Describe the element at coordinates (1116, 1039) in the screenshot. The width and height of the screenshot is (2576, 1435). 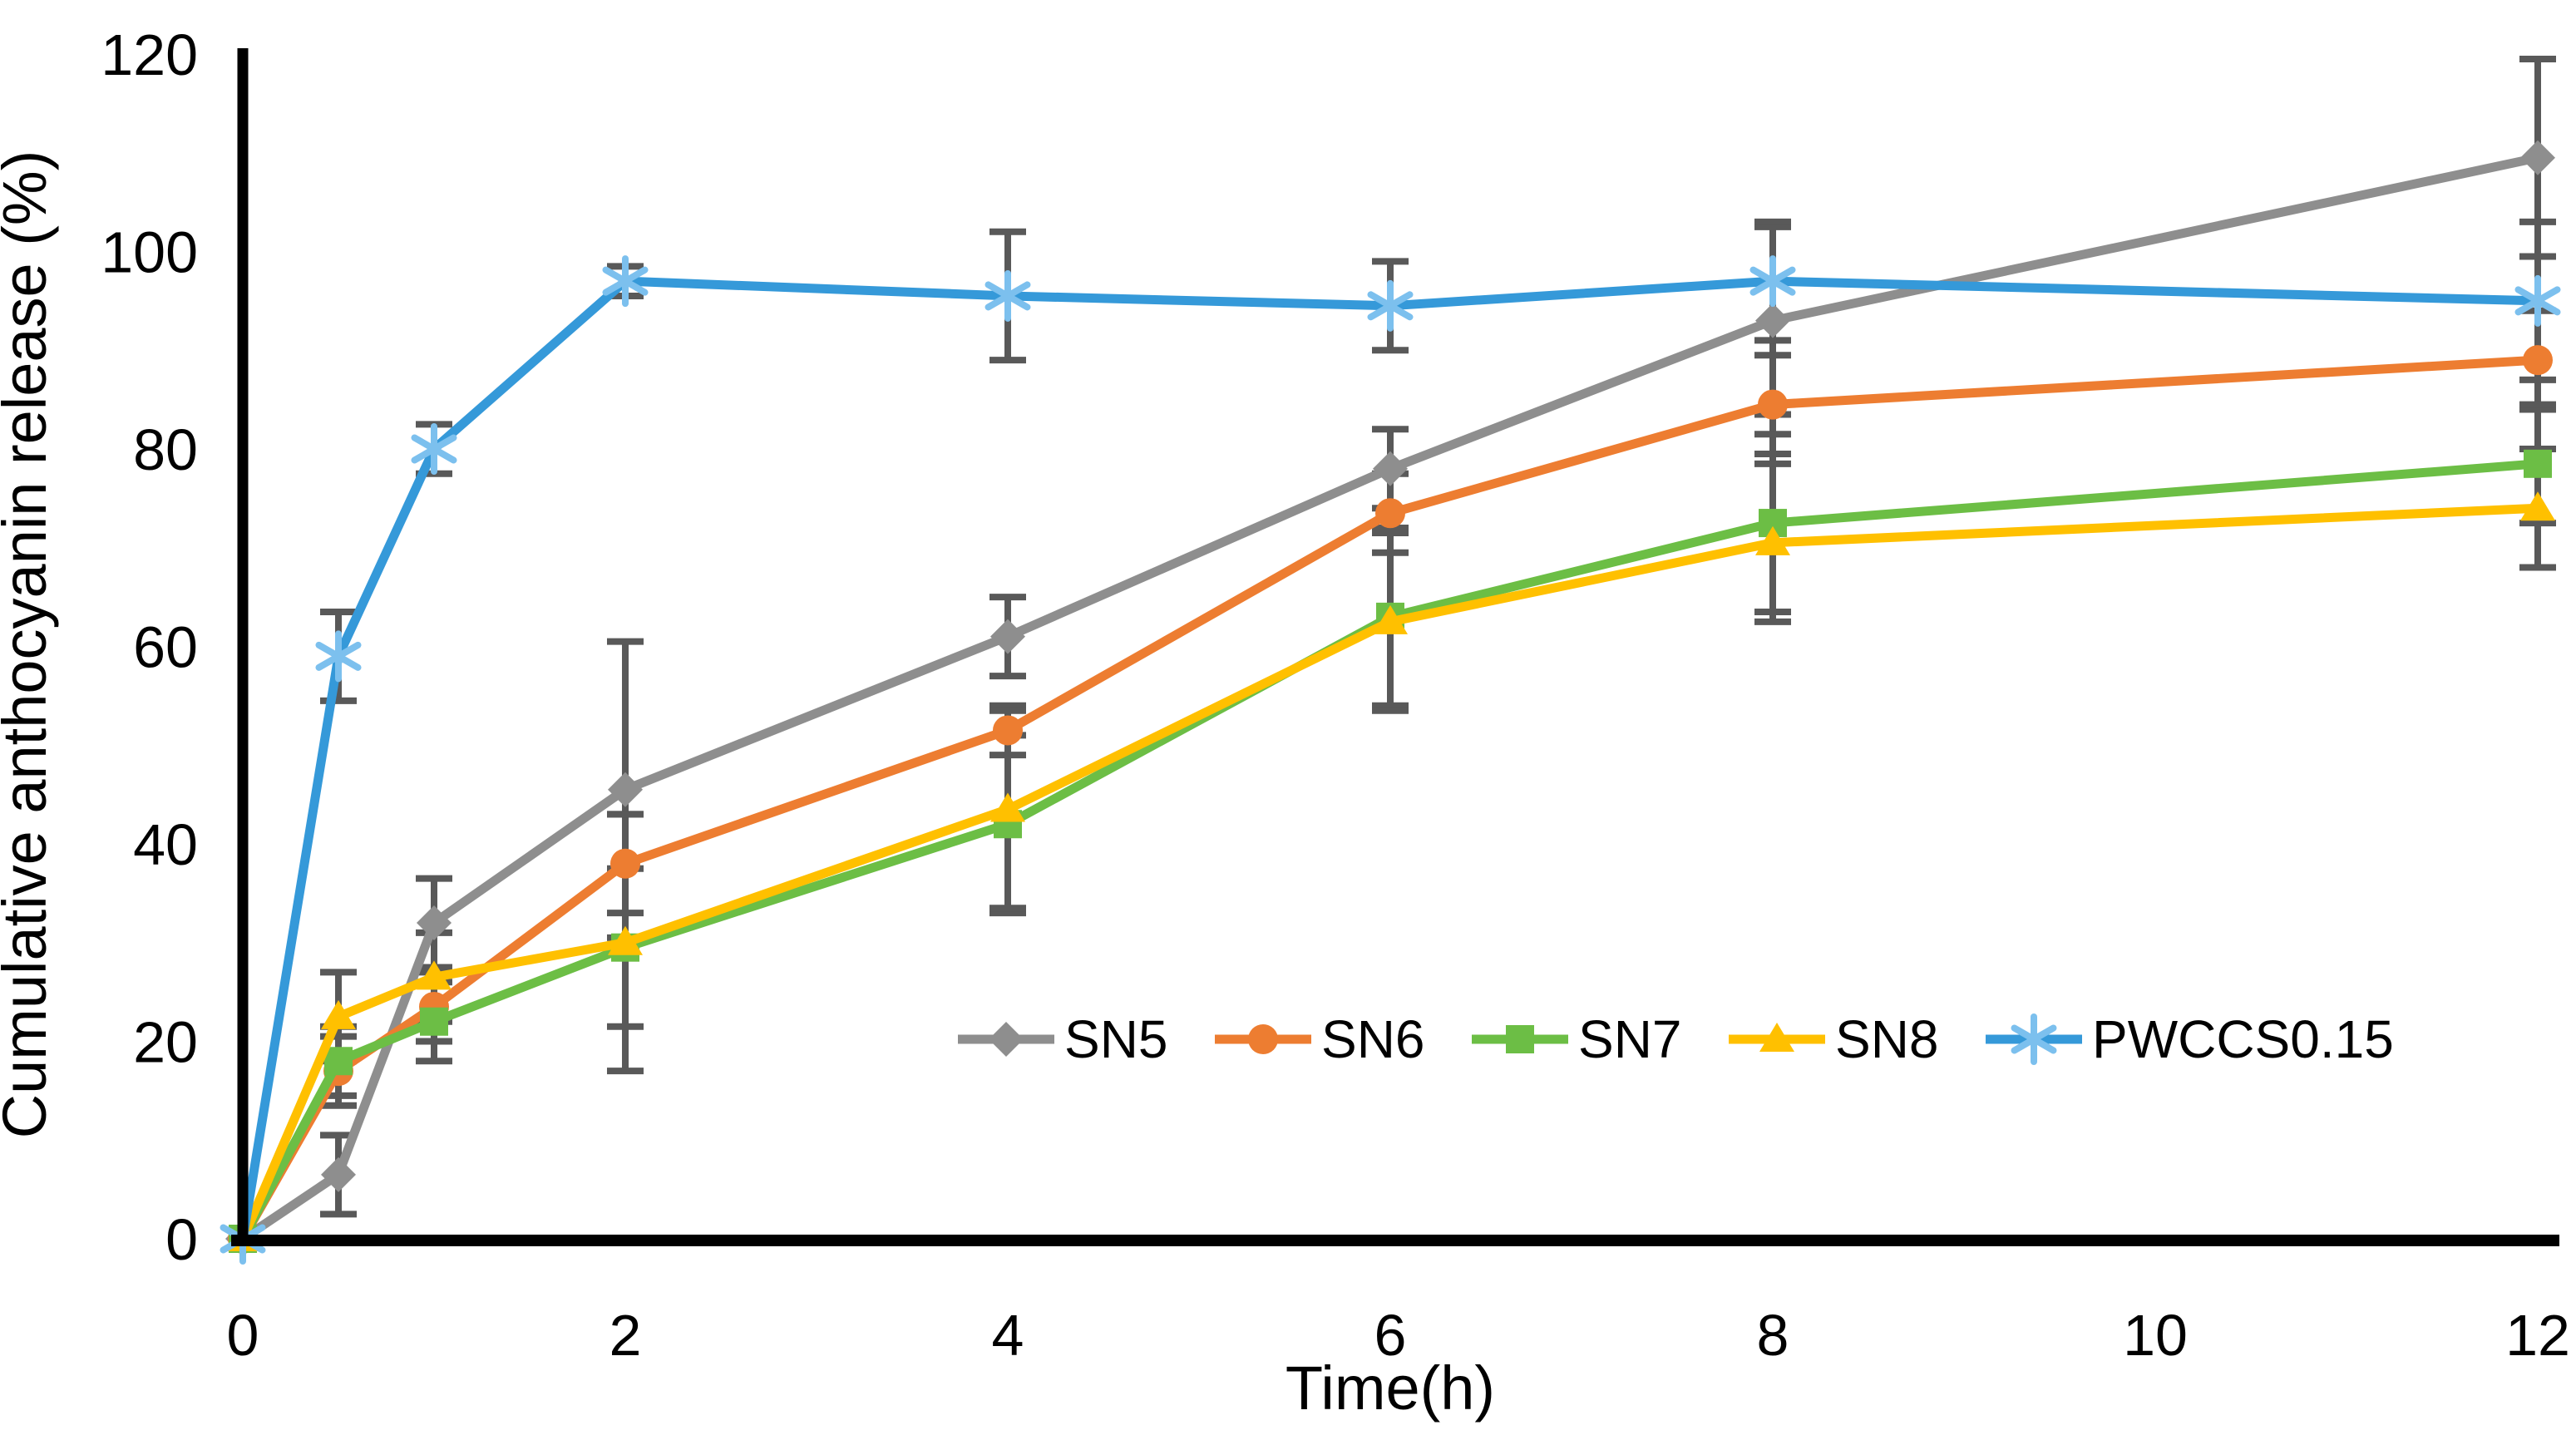
I see `legend-label-SN5: SN5` at that location.